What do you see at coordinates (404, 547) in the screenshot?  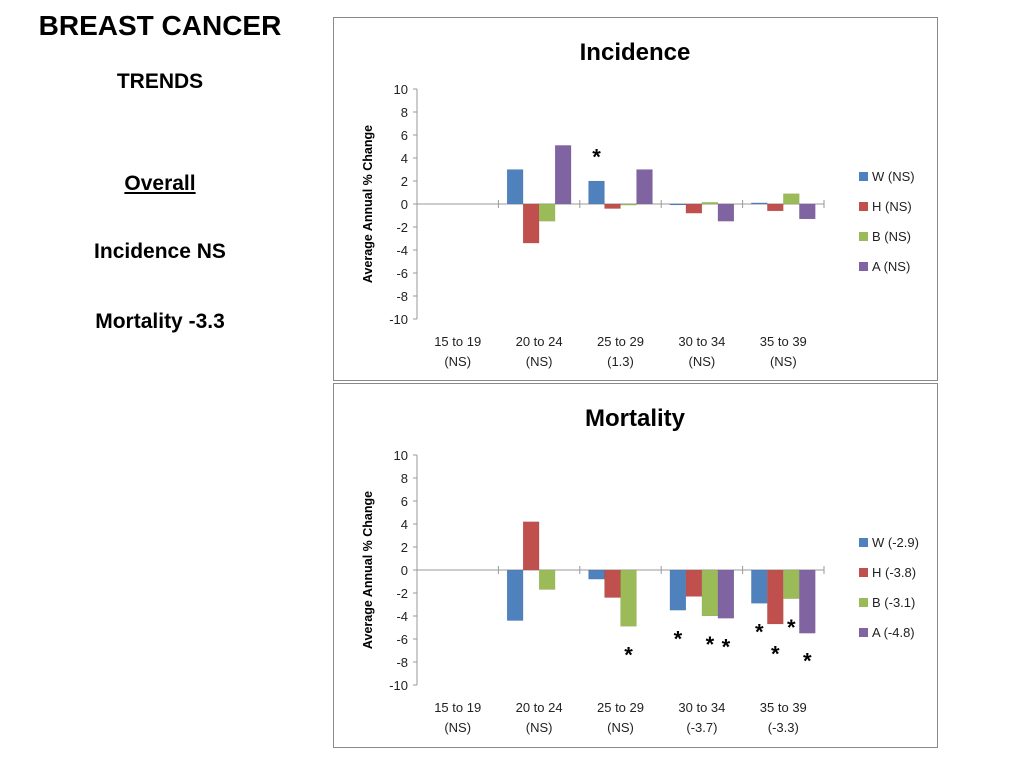 I see `mortality-y-tick-label: 2` at bounding box center [404, 547].